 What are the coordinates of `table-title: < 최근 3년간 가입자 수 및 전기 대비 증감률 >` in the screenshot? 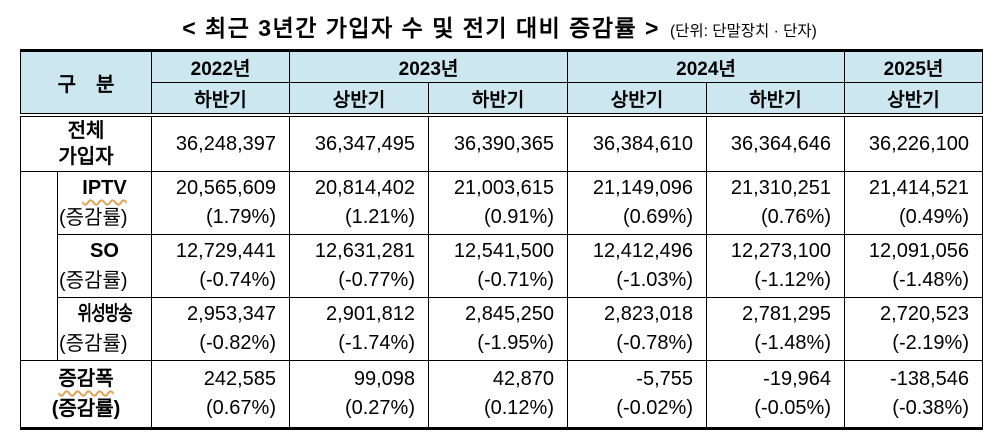 It's located at (421, 28).